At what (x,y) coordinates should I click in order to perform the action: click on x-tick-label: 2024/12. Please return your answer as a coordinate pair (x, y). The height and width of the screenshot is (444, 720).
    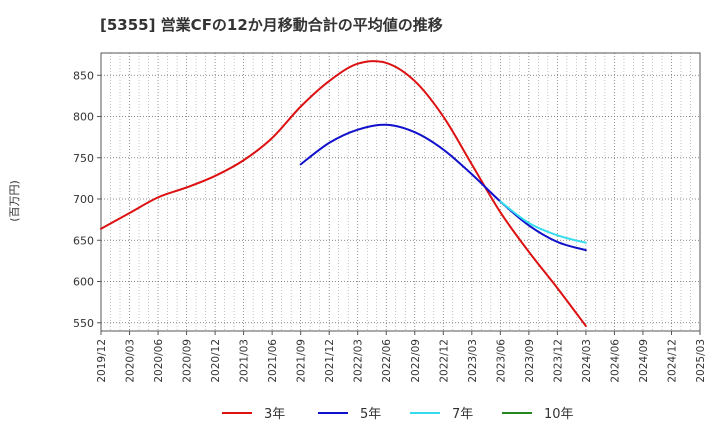
    Looking at the image, I should click on (672, 361).